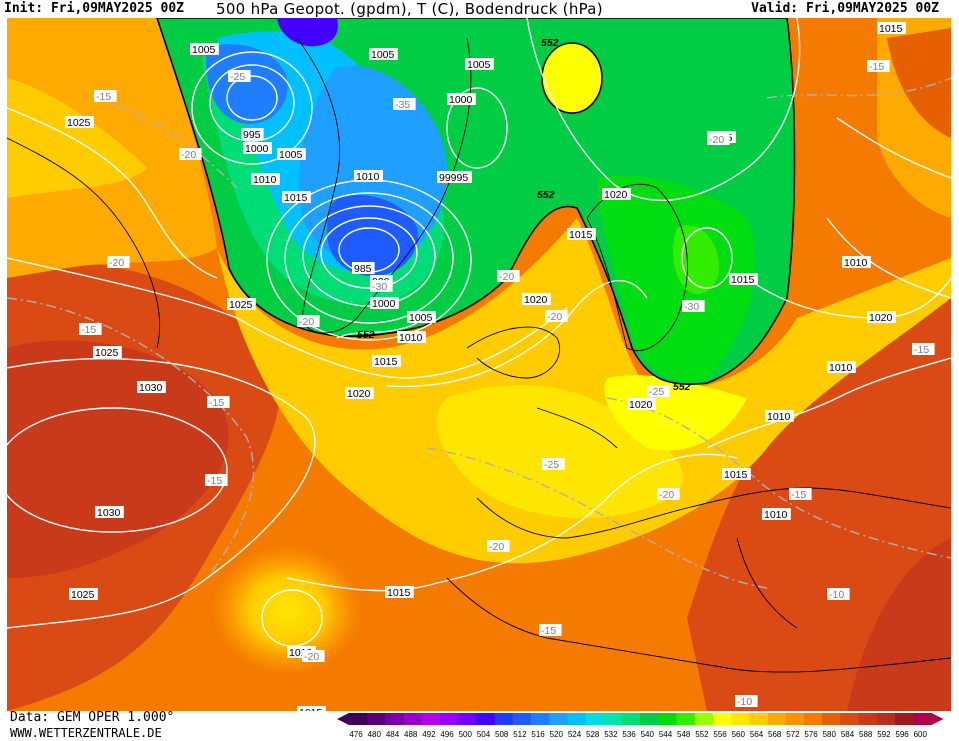  What do you see at coordinates (648, 734) in the screenshot?
I see `colorbar-tick-label: 540` at bounding box center [648, 734].